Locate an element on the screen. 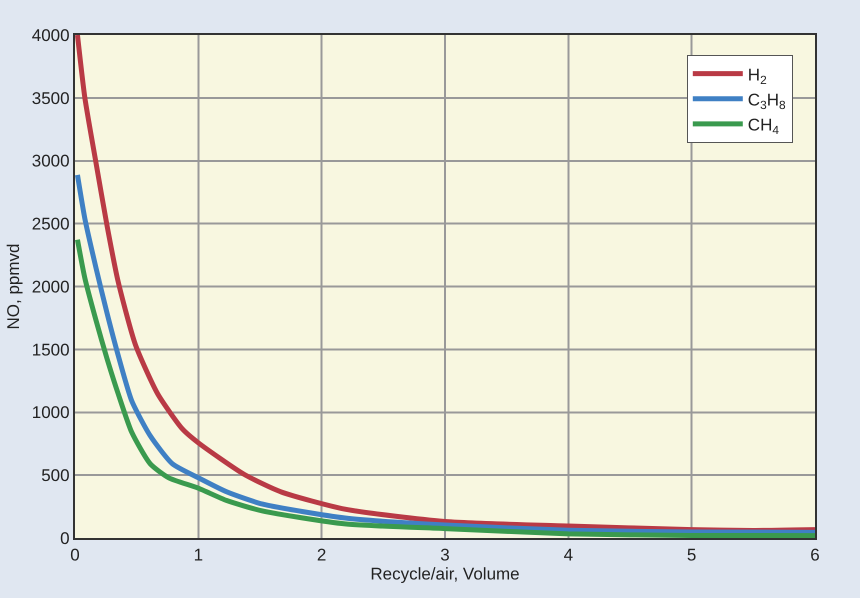 The height and width of the screenshot is (598, 860). legend-label: H$_{2}$ is located at coordinates (758, 76).